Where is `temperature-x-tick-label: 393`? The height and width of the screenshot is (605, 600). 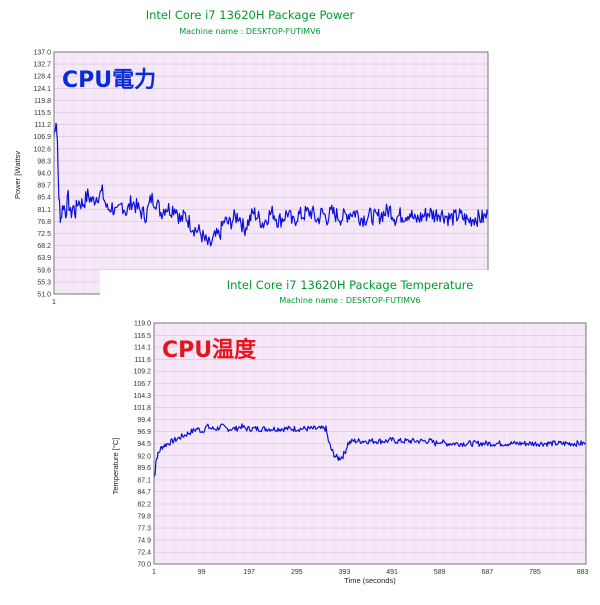
temperature-x-tick-label: 393 is located at coordinates (345, 572).